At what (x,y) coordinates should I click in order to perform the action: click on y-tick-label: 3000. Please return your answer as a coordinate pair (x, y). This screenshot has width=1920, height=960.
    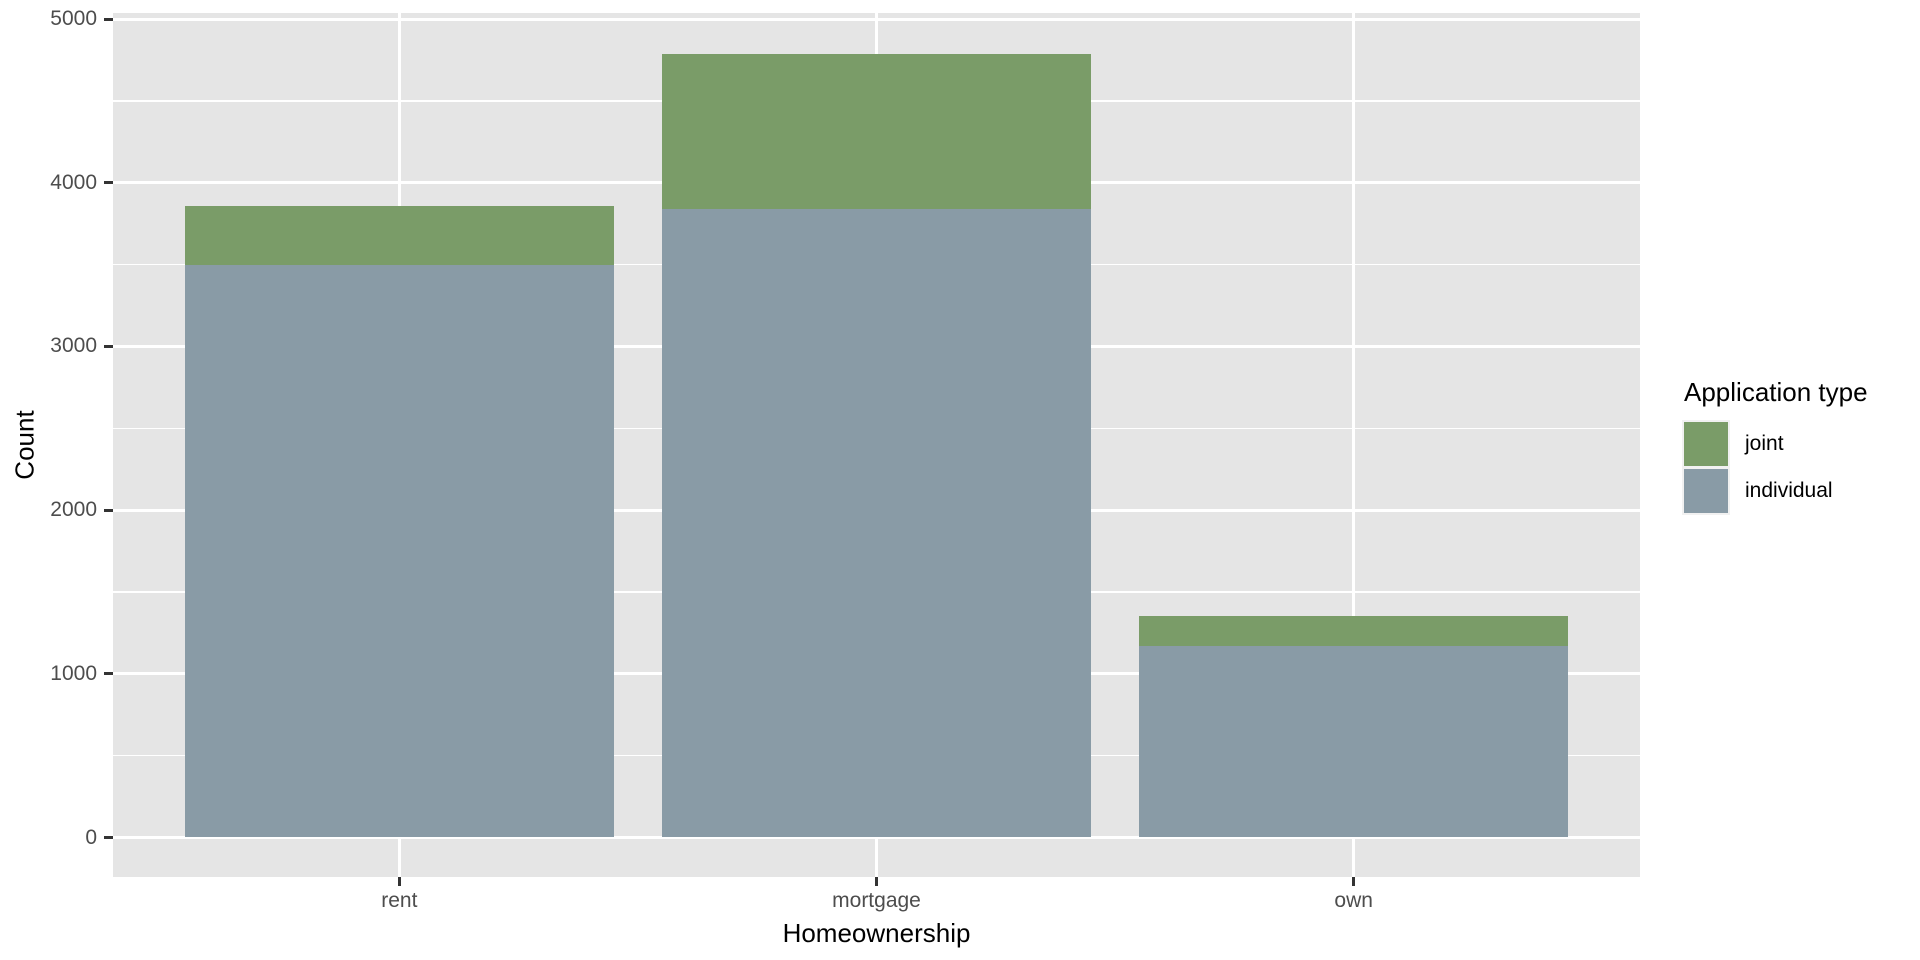
    Looking at the image, I should click on (73, 346).